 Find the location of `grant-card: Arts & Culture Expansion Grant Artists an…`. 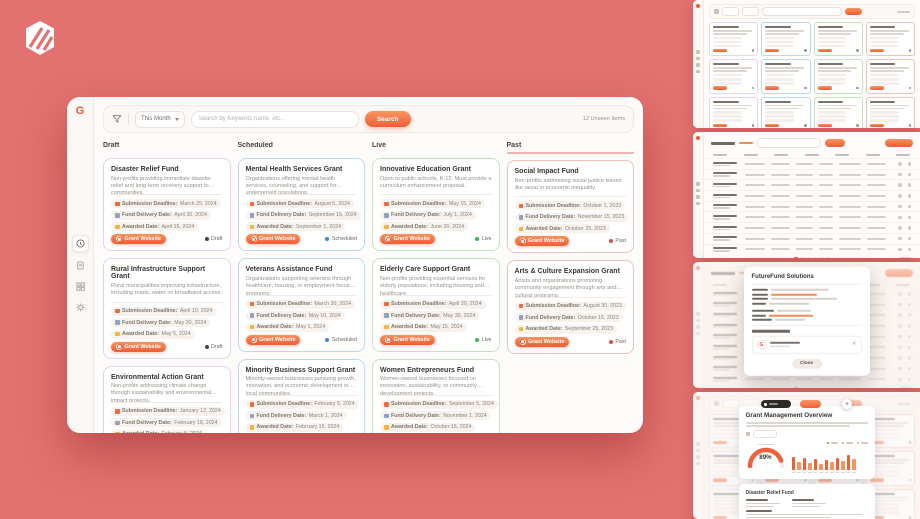

grant-card: Arts & Culture Expansion Grant Artists an… is located at coordinates (570, 307).